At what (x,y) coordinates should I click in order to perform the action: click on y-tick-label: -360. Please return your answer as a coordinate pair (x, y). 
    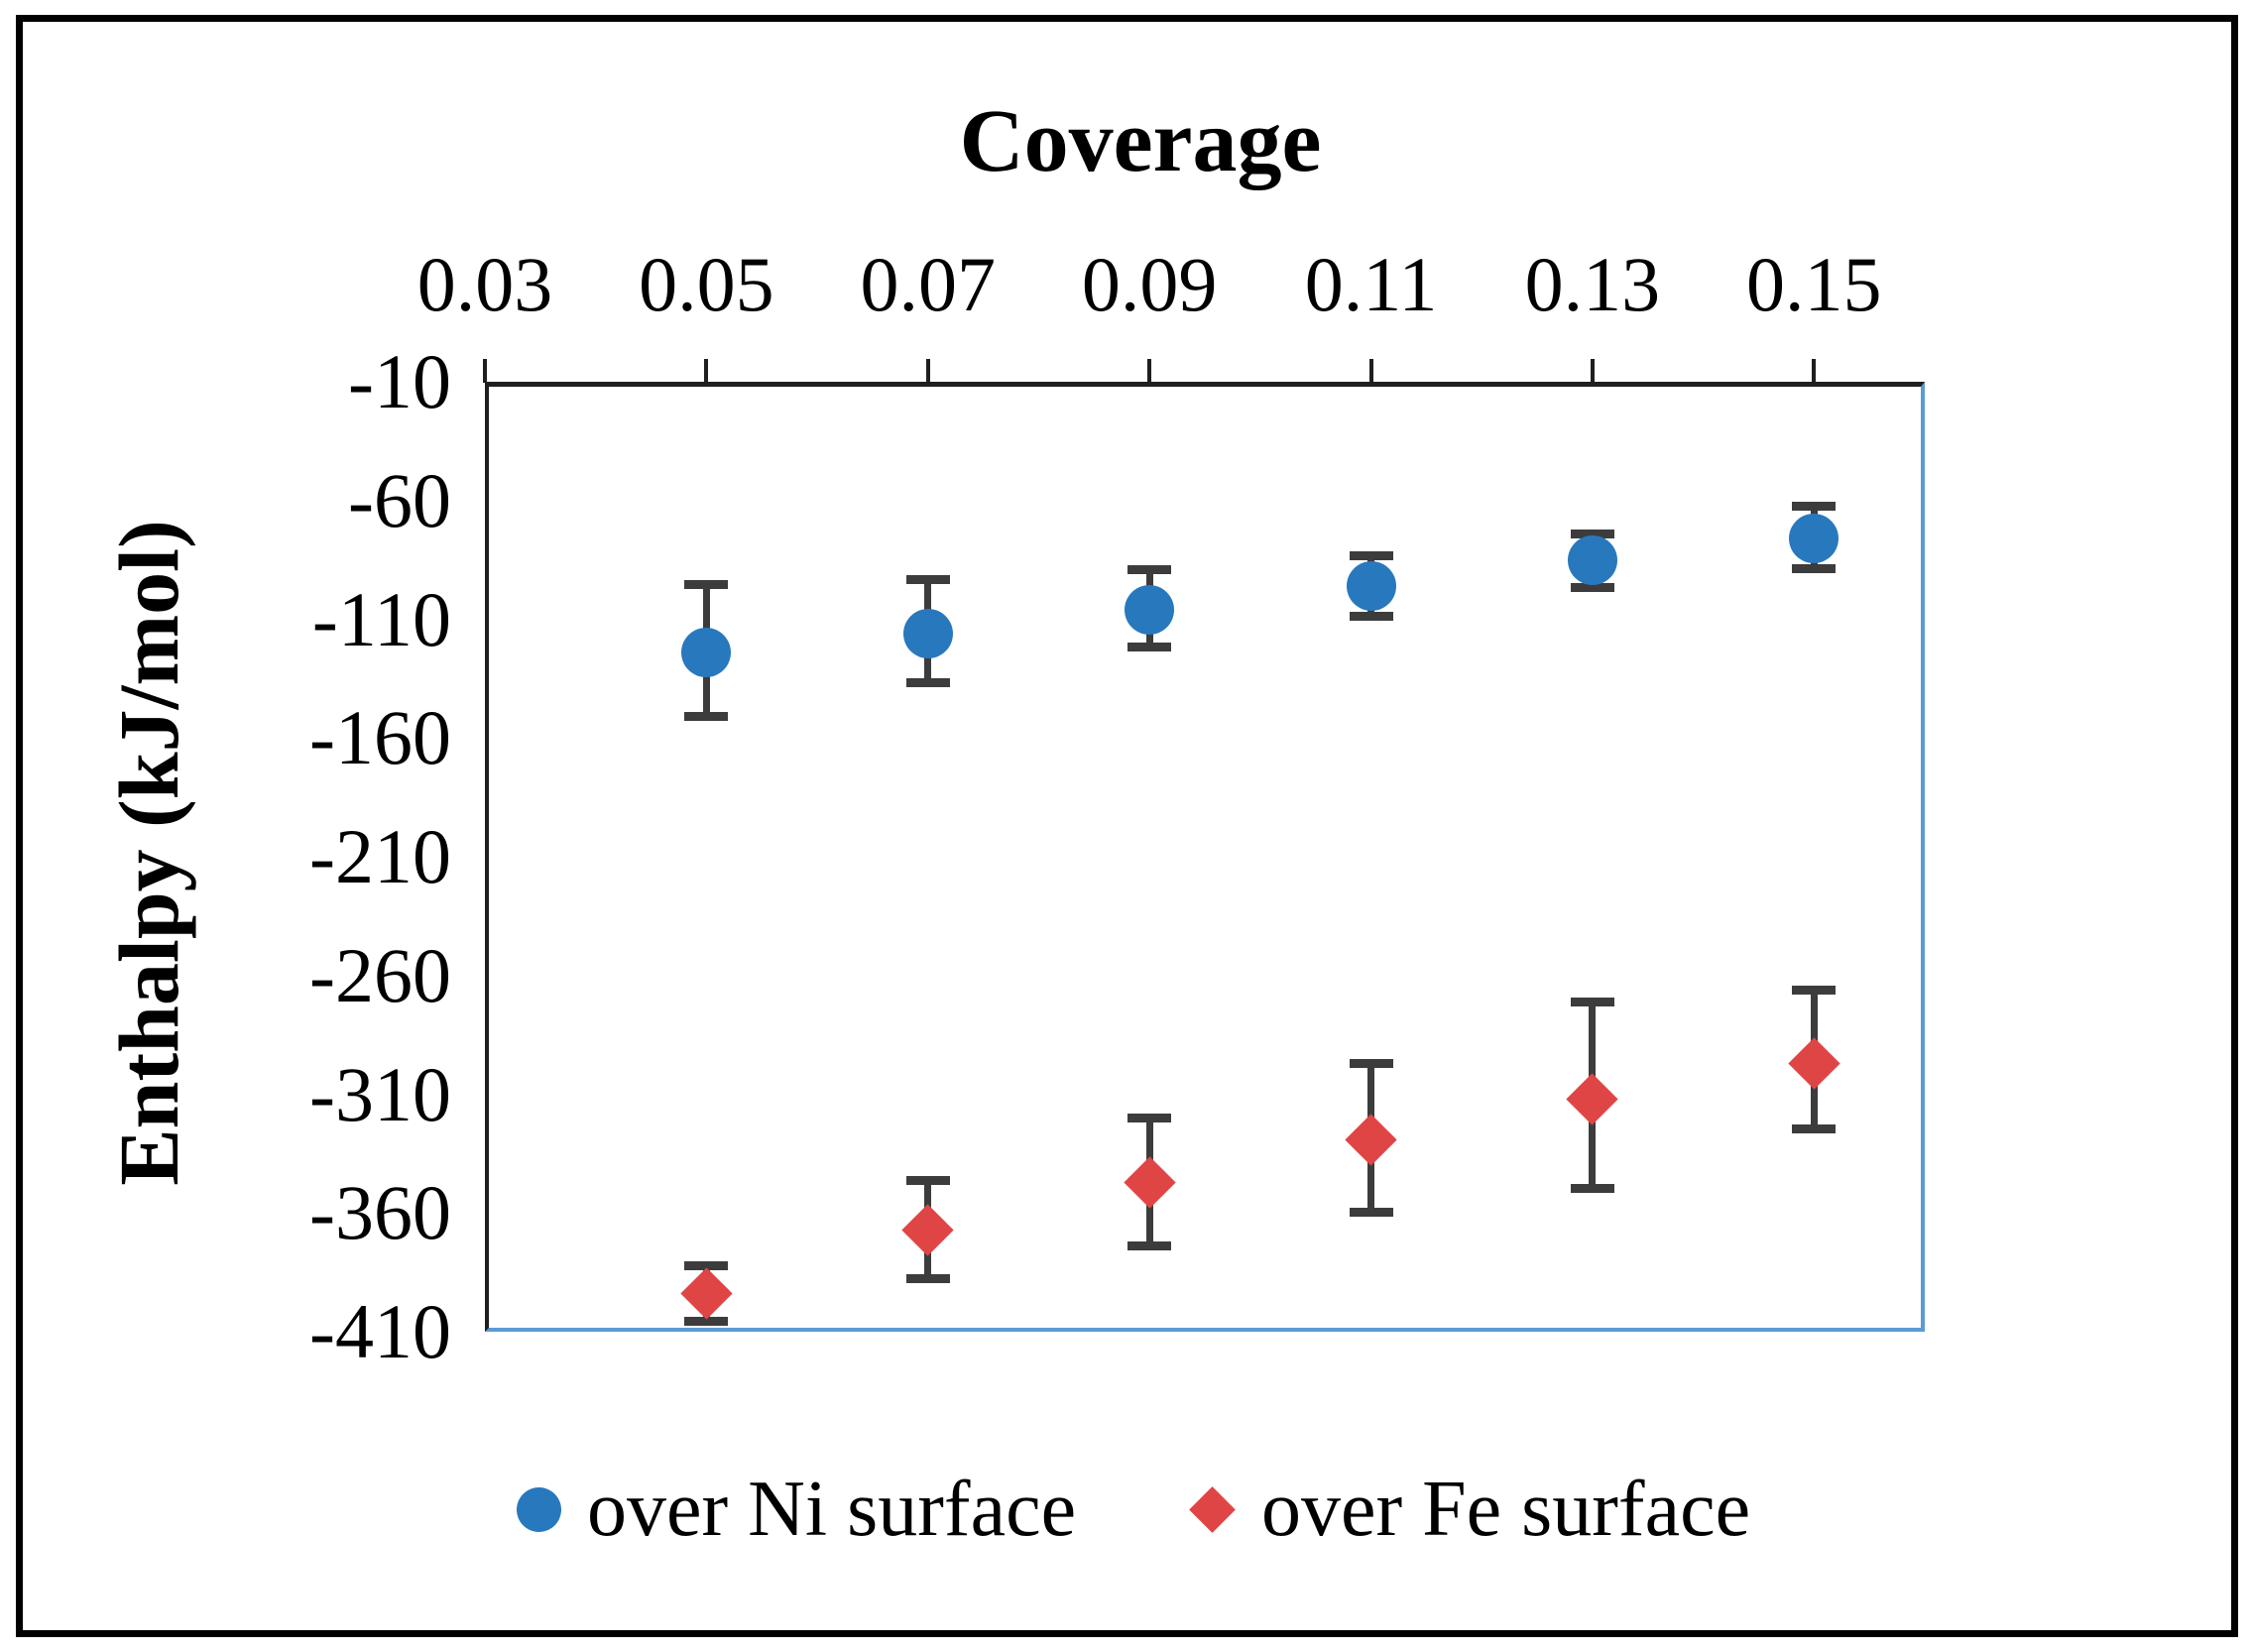
    Looking at the image, I should click on (380, 1212).